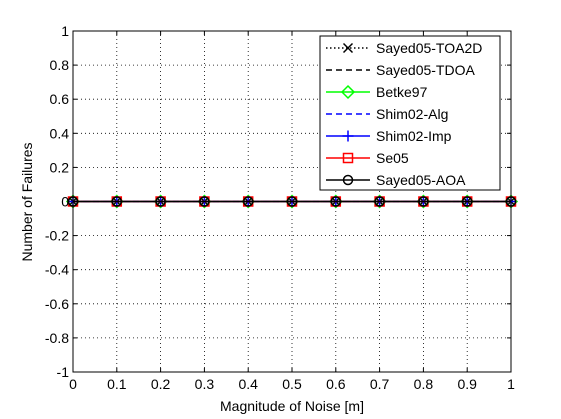 This screenshot has width=561, height=419. Describe the element at coordinates (161, 384) in the screenshot. I see `x-tick-label: 0.2` at that location.